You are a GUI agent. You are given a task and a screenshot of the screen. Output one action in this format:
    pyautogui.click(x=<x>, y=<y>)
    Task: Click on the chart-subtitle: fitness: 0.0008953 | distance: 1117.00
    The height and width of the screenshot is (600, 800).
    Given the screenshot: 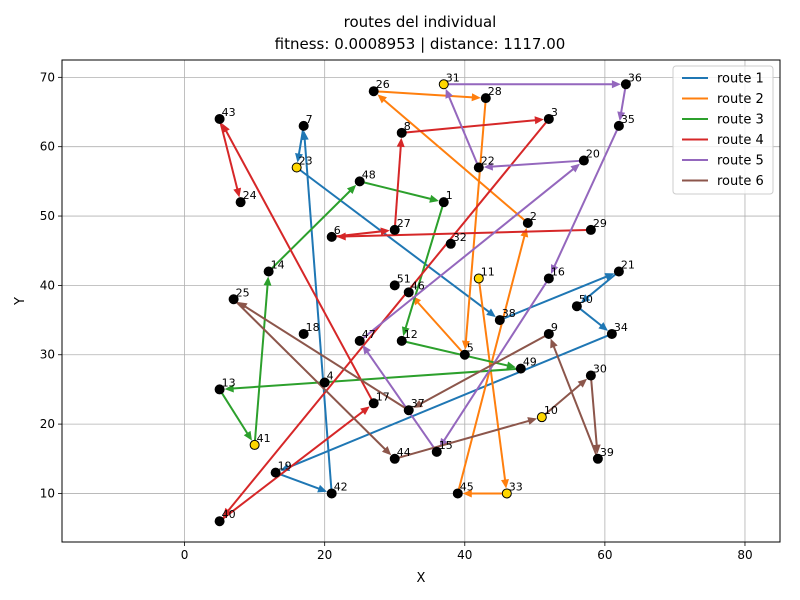 What is the action you would take?
    pyautogui.click(x=420, y=44)
    